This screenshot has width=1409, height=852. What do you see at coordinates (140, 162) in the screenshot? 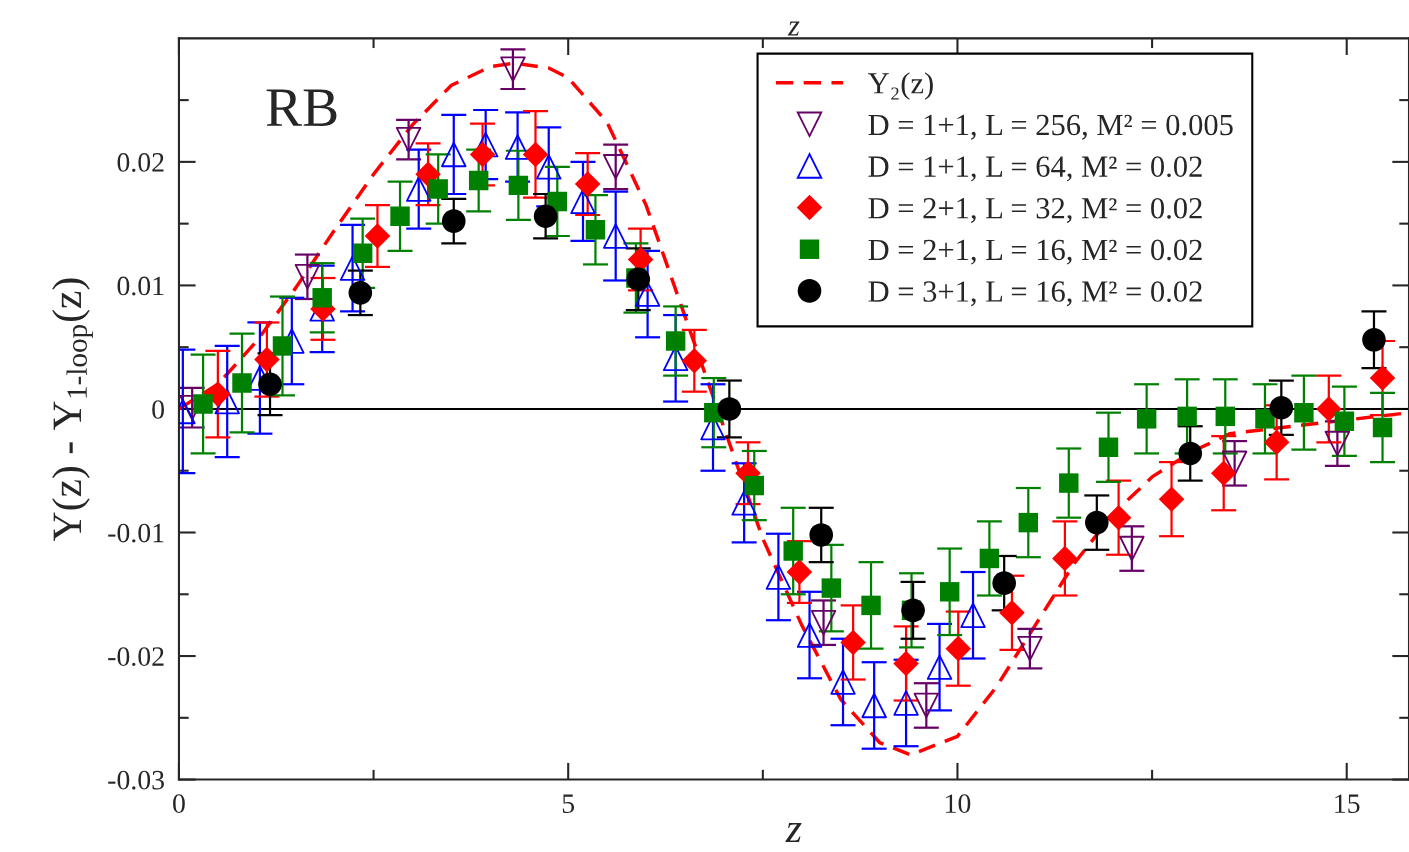
I see `y-tick-label: 0.02` at bounding box center [140, 162].